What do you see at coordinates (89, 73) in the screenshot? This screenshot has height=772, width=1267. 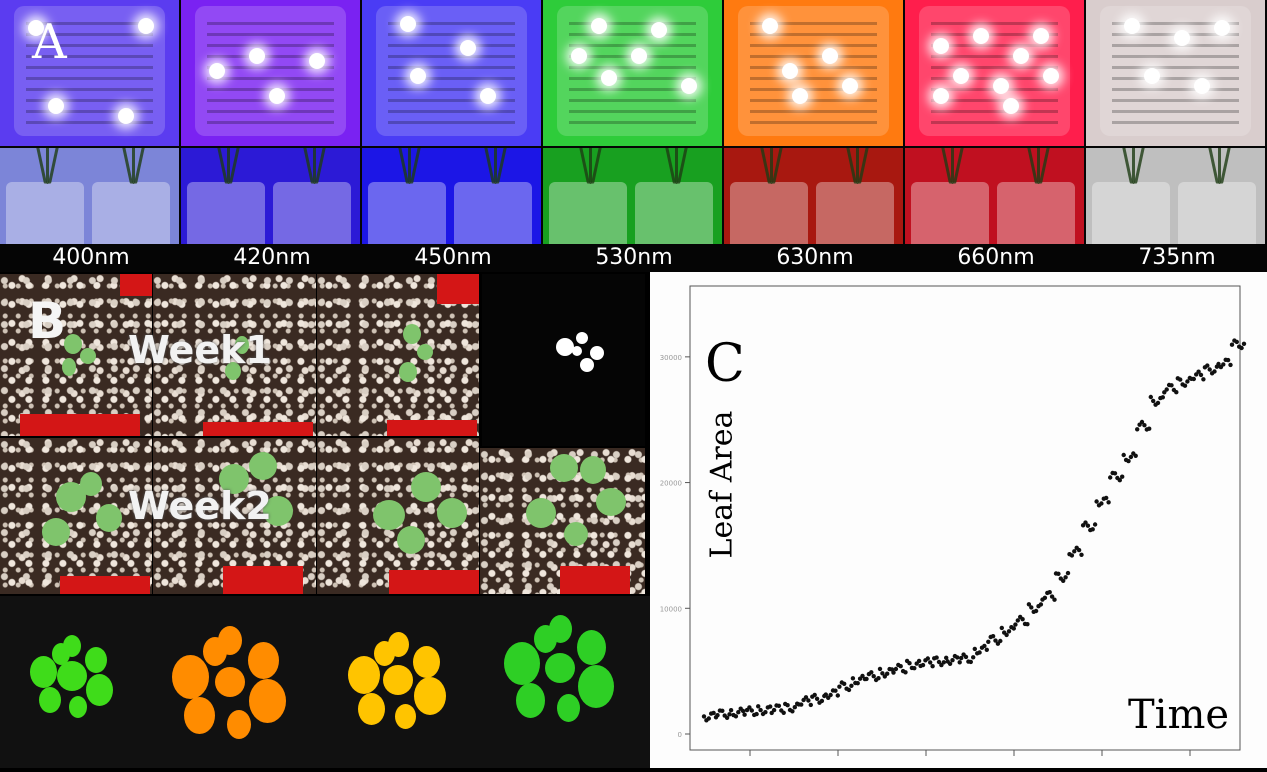 I see `led-panel-400nm` at bounding box center [89, 73].